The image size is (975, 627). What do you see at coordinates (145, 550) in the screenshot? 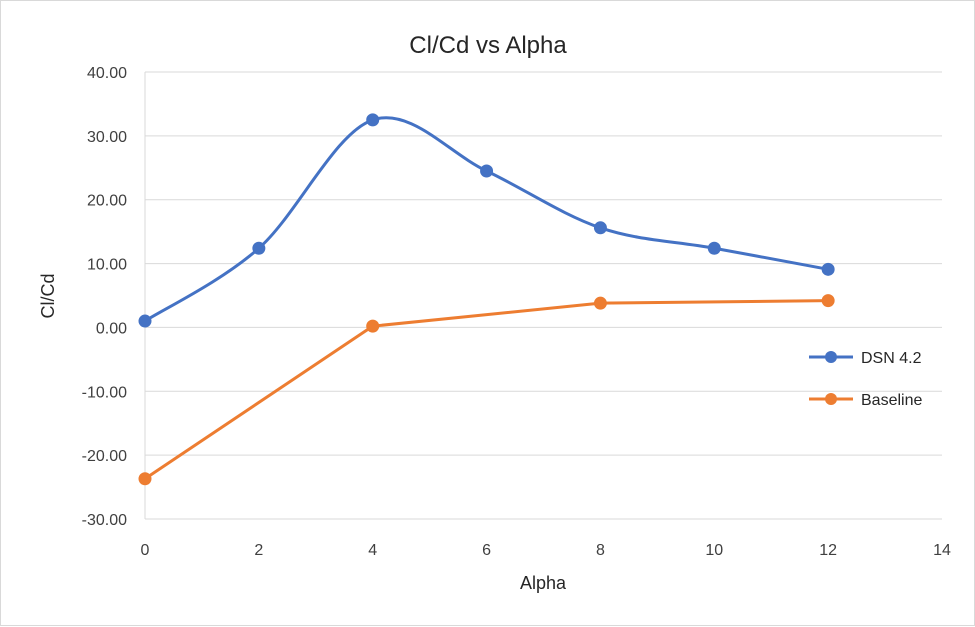
I see `x-tick-label: 0` at bounding box center [145, 550].